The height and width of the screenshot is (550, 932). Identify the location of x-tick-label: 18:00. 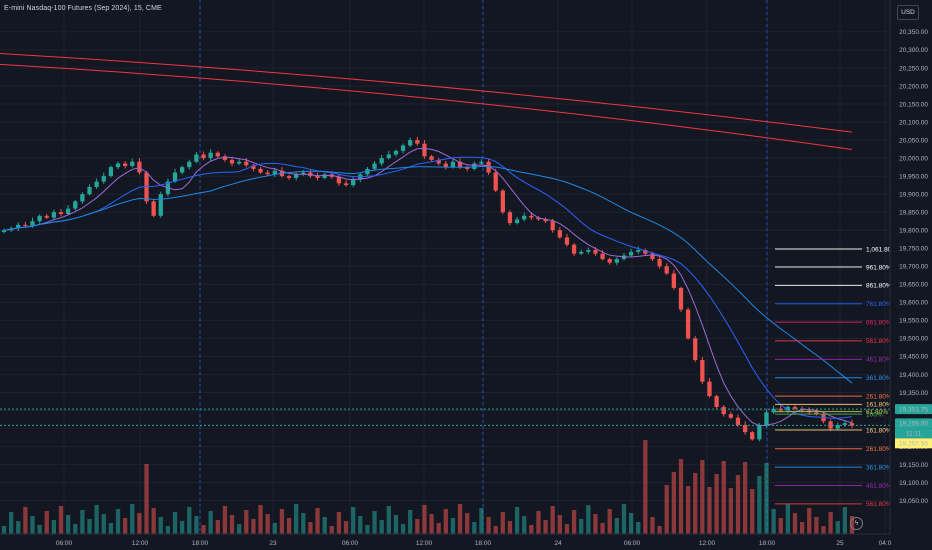
(483, 543).